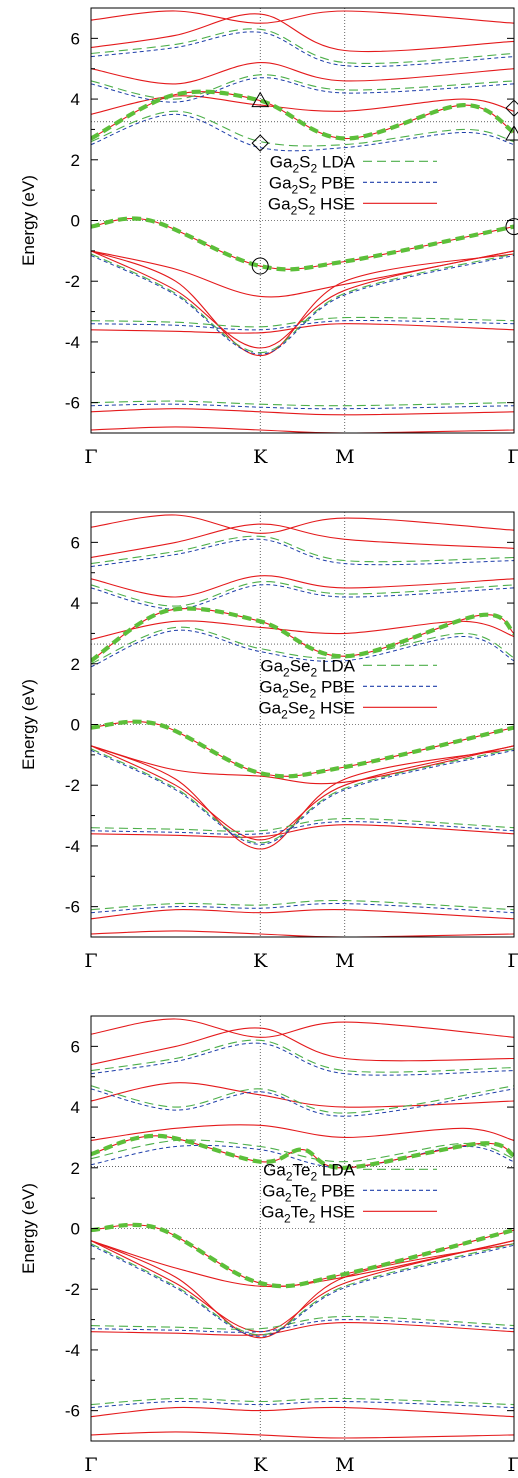  Describe the element at coordinates (307, 667) in the screenshot. I see `legend-entry-0: Ga2Se2 LDA` at that location.